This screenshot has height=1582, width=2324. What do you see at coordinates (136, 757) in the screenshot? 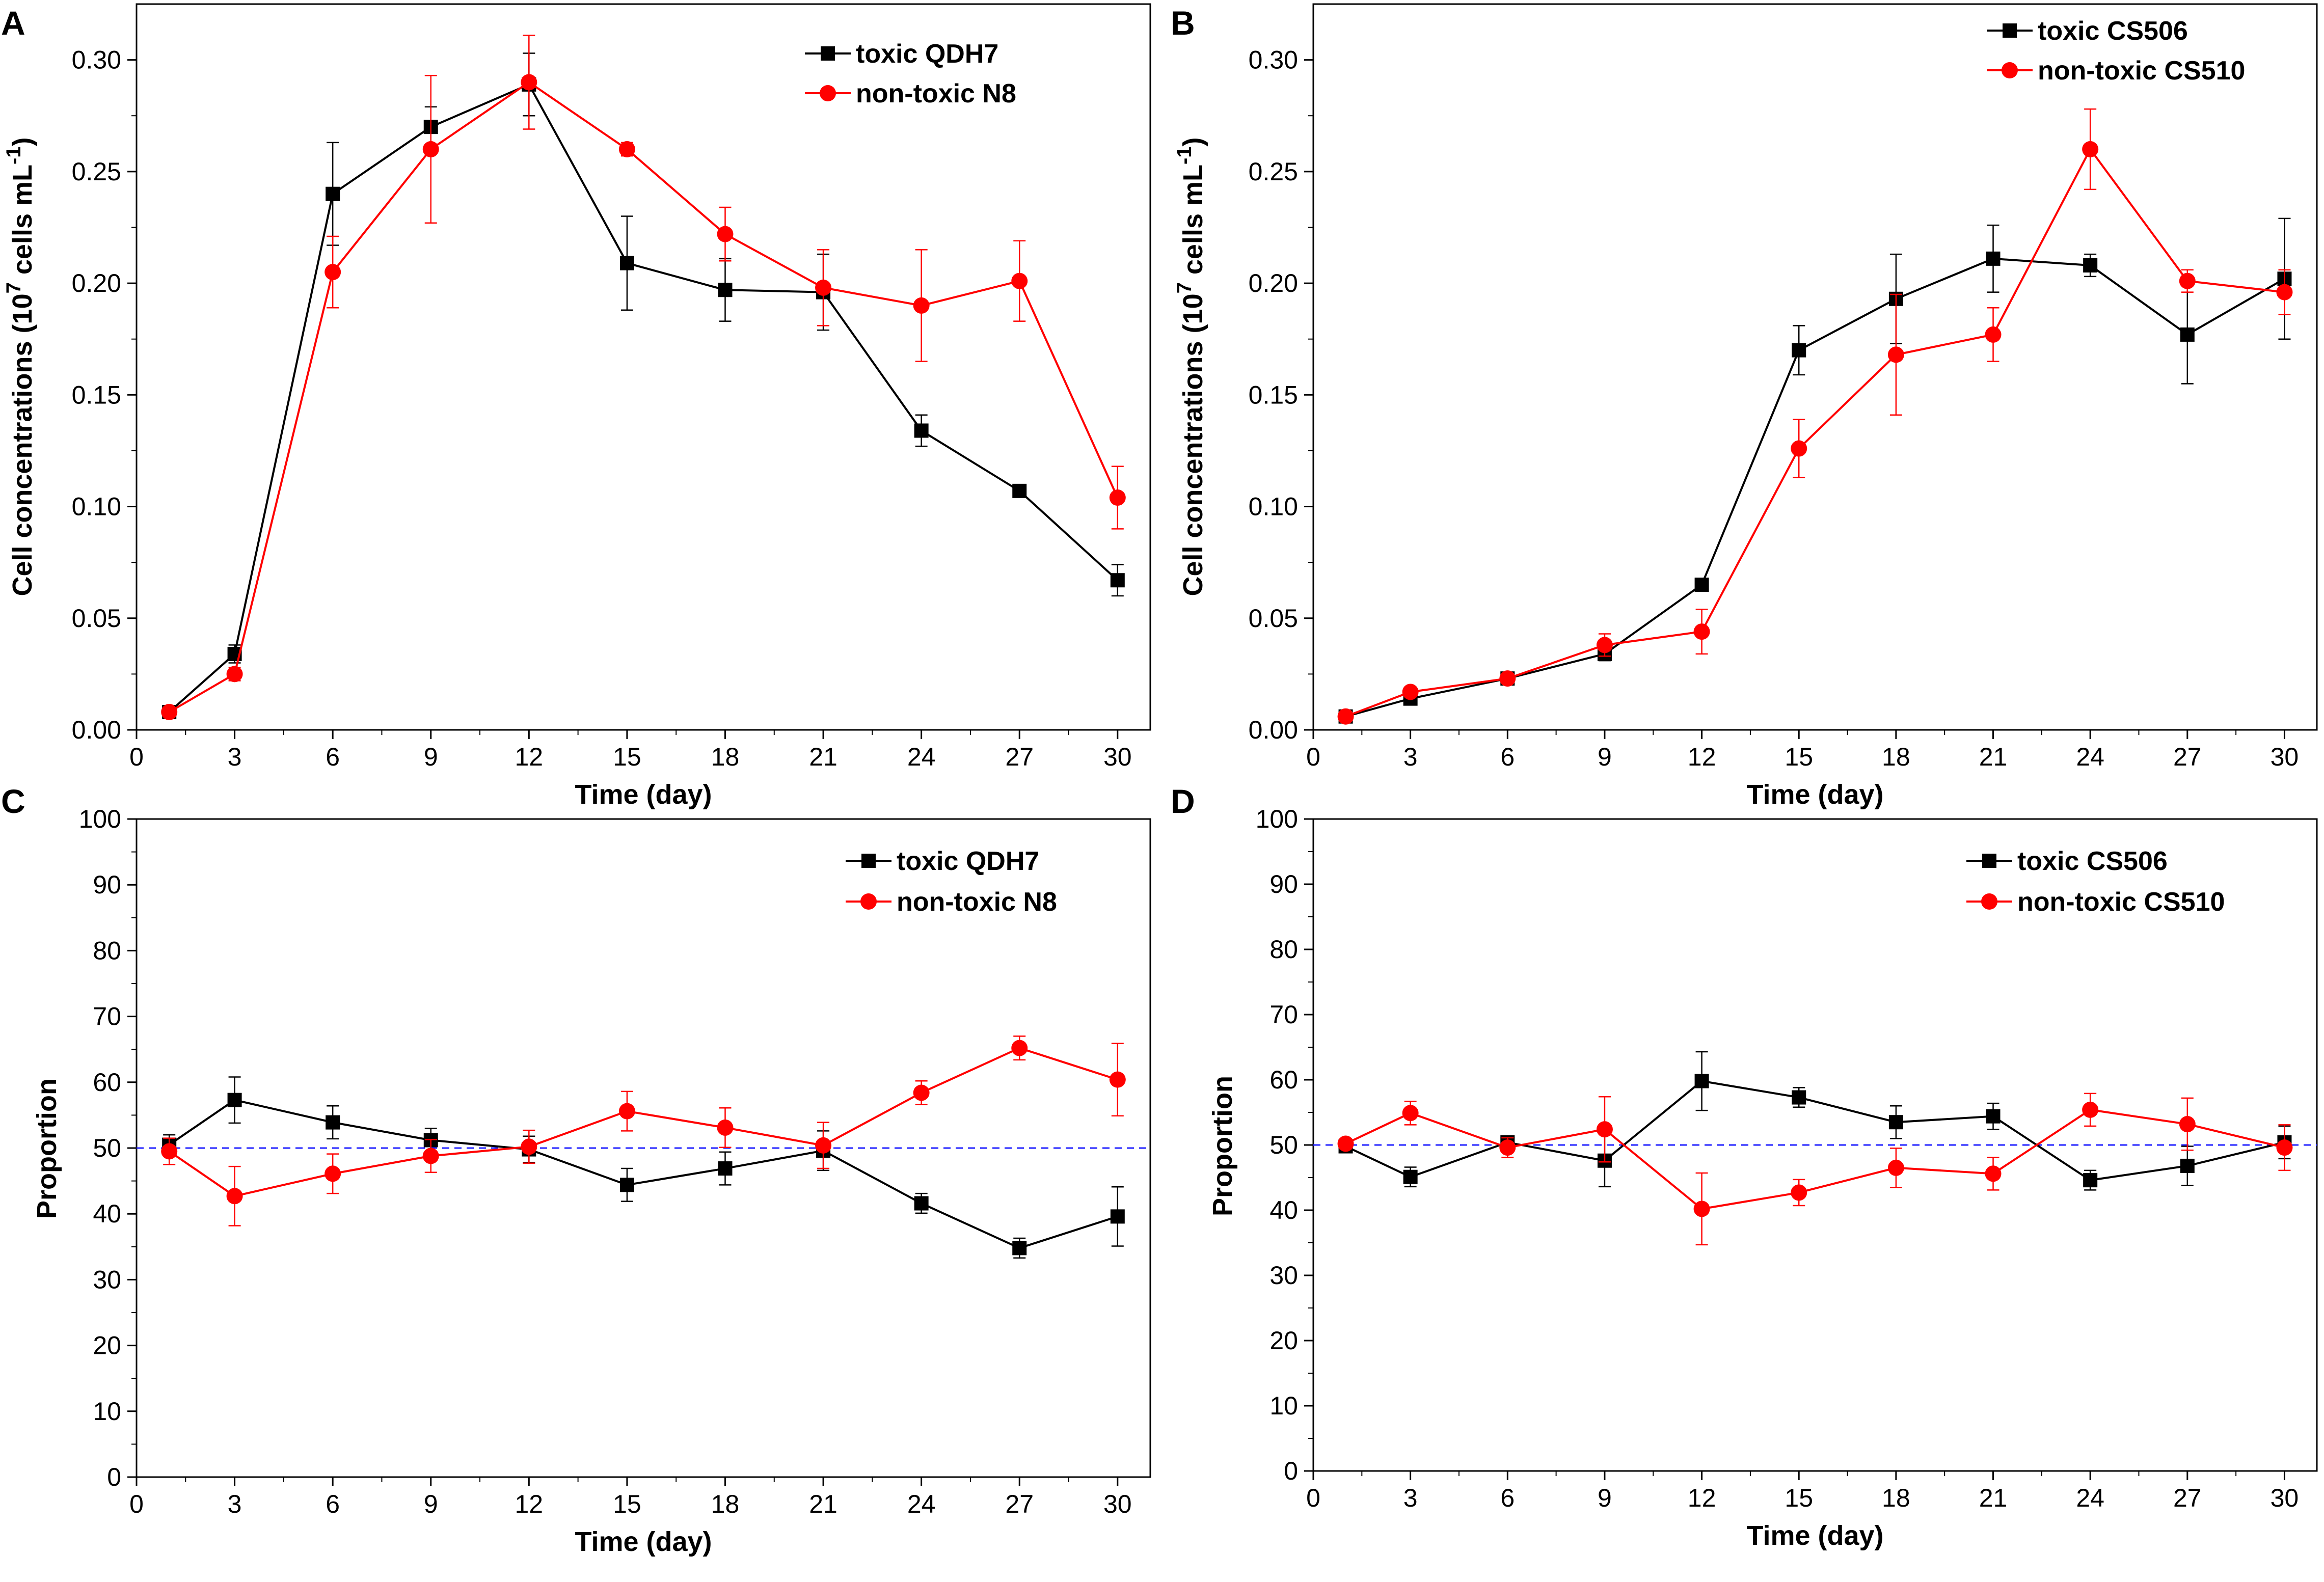
I see `x-tick-label: 0` at bounding box center [136, 757].